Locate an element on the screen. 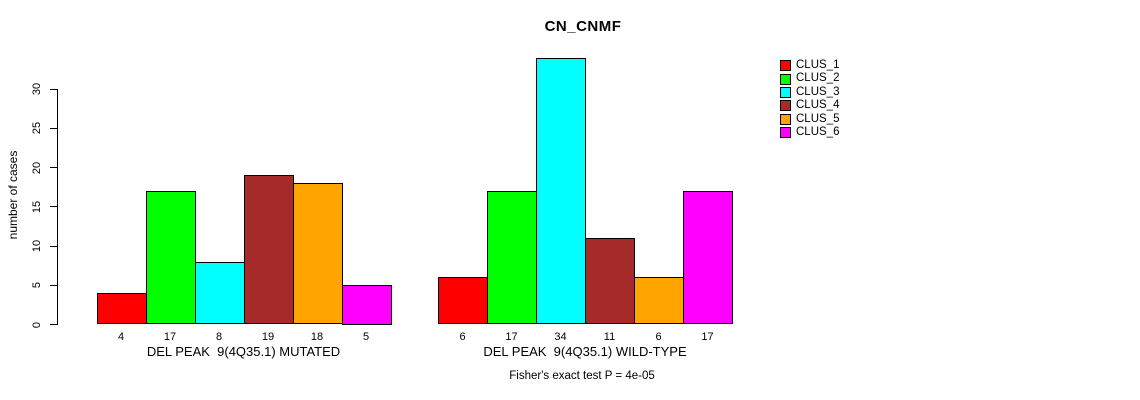  legend-label: CLUS_3 is located at coordinates (818, 91).